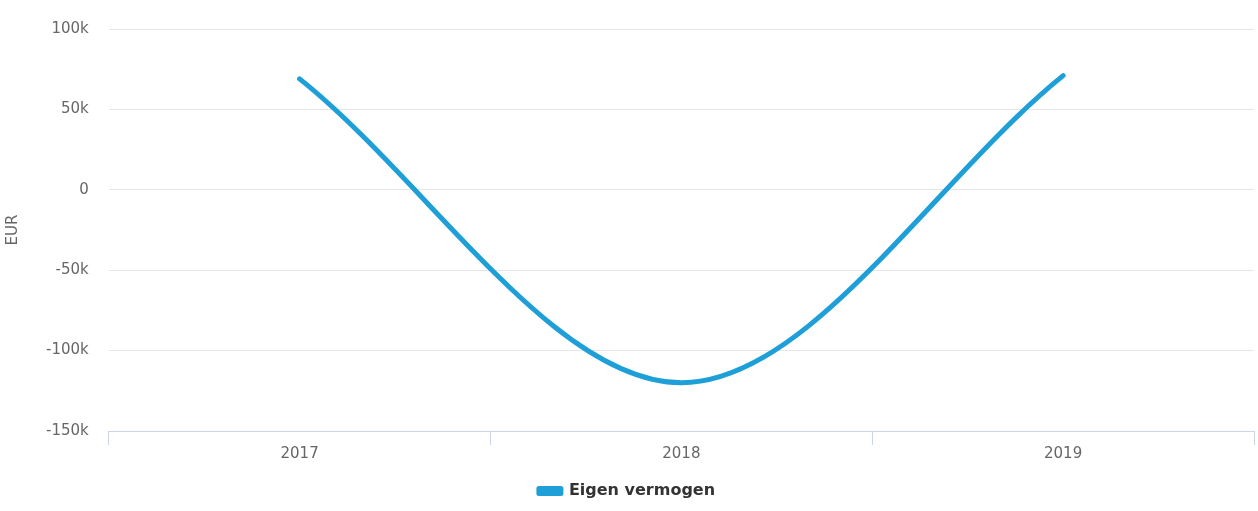  I want to click on y-tick-label: 50k, so click(75, 108).